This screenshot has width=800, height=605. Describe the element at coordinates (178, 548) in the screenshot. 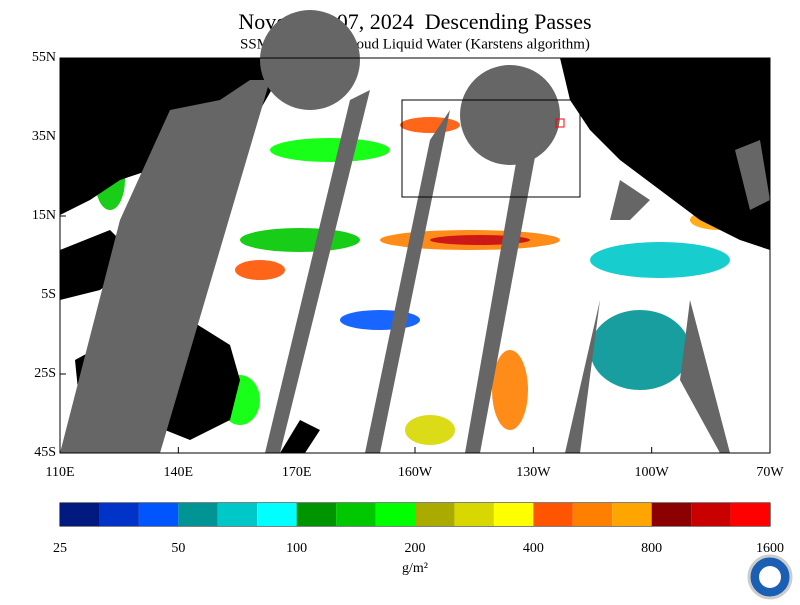

I see `colorbar-label: 50` at that location.